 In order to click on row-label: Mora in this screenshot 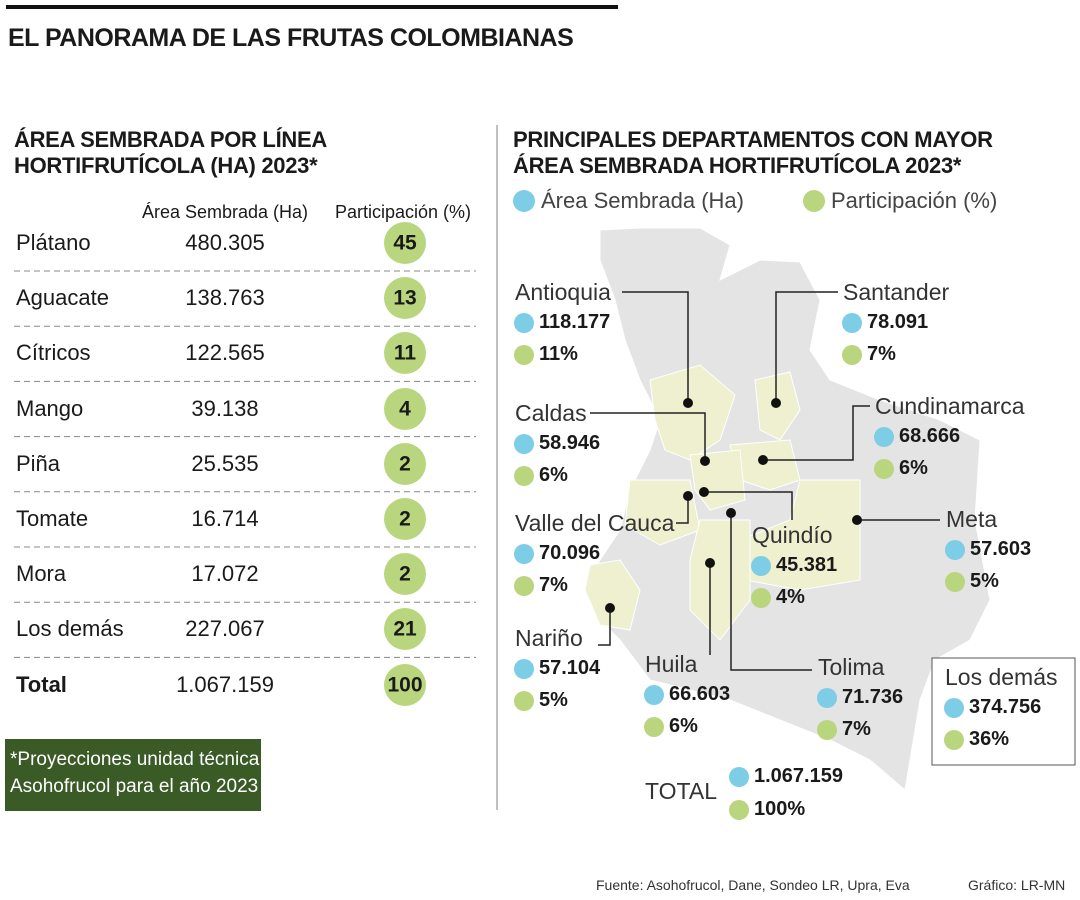, I will do `click(41, 574)`.